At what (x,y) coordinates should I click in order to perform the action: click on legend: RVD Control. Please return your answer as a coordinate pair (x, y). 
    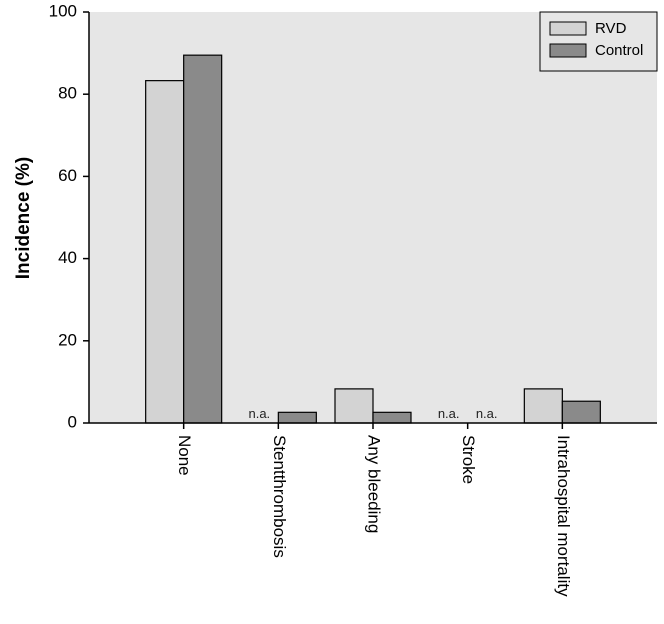
    Looking at the image, I should click on (598, 41).